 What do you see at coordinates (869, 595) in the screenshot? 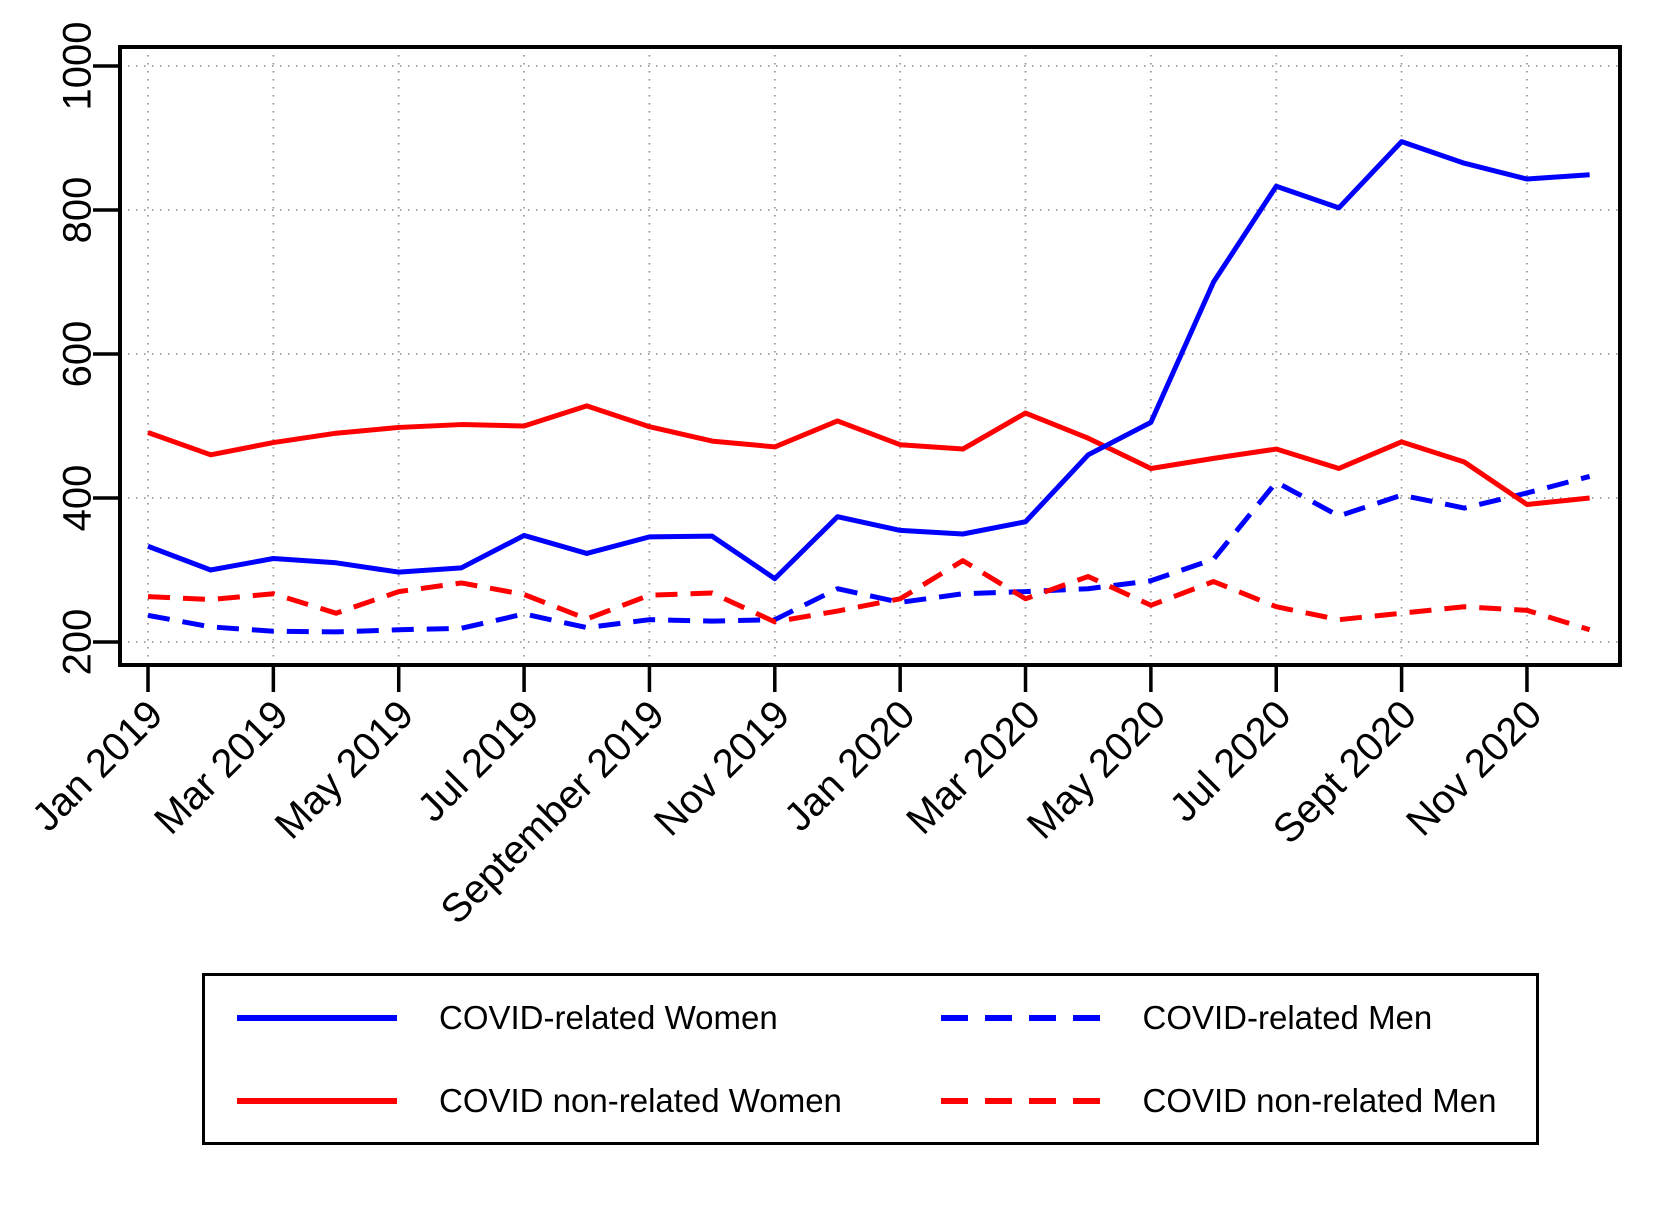
I see `series-line-covid-non-related-men` at bounding box center [869, 595].